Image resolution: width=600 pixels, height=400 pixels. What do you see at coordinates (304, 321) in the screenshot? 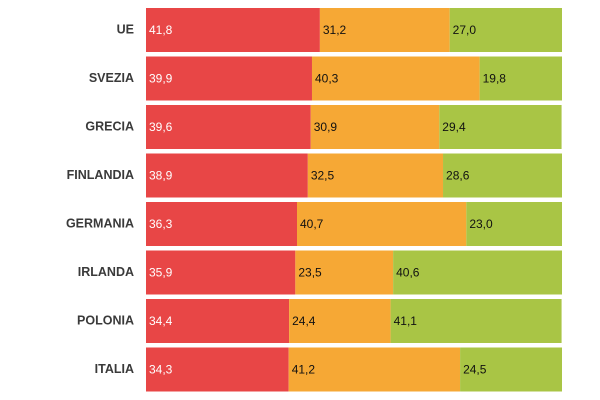
I see `value-label: 24,4` at bounding box center [304, 321].